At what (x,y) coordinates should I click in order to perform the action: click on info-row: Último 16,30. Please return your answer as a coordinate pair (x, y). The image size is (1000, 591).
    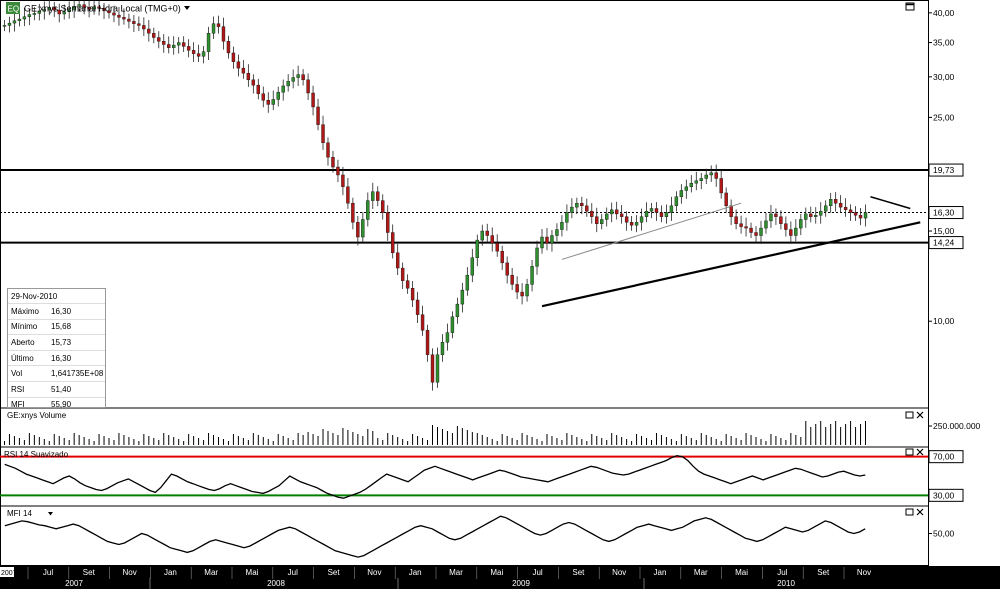
    Looking at the image, I should click on (56, 359).